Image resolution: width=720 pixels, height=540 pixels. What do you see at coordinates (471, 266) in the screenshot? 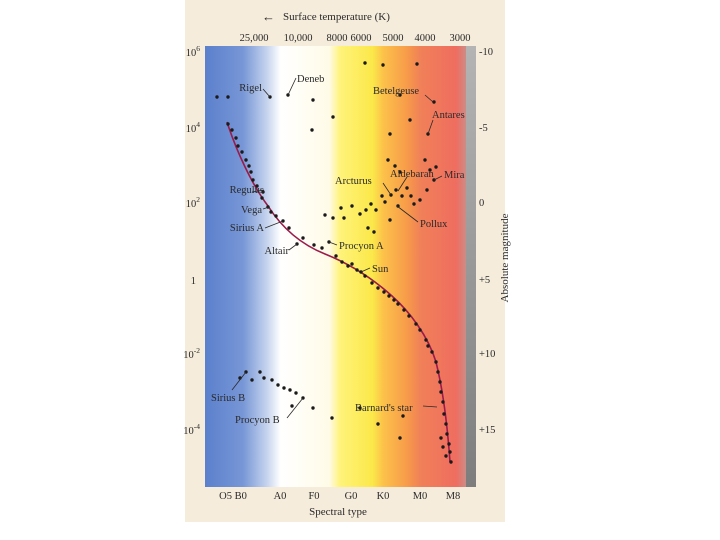
I see `magnitude-gray-strip` at bounding box center [471, 266].